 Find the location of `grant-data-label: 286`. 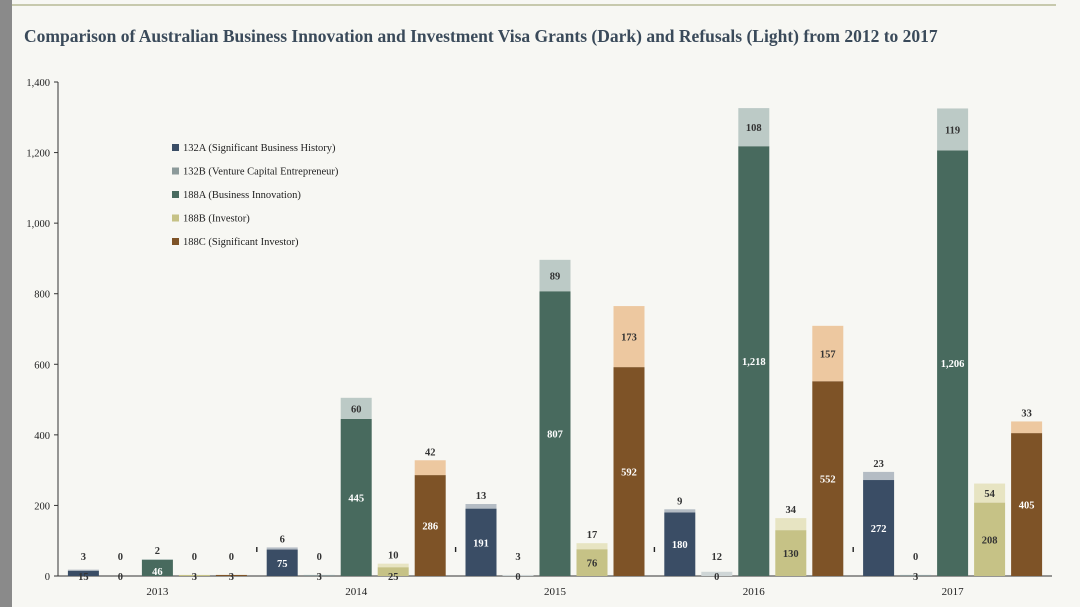

grant-data-label: 286 is located at coordinates (430, 527).